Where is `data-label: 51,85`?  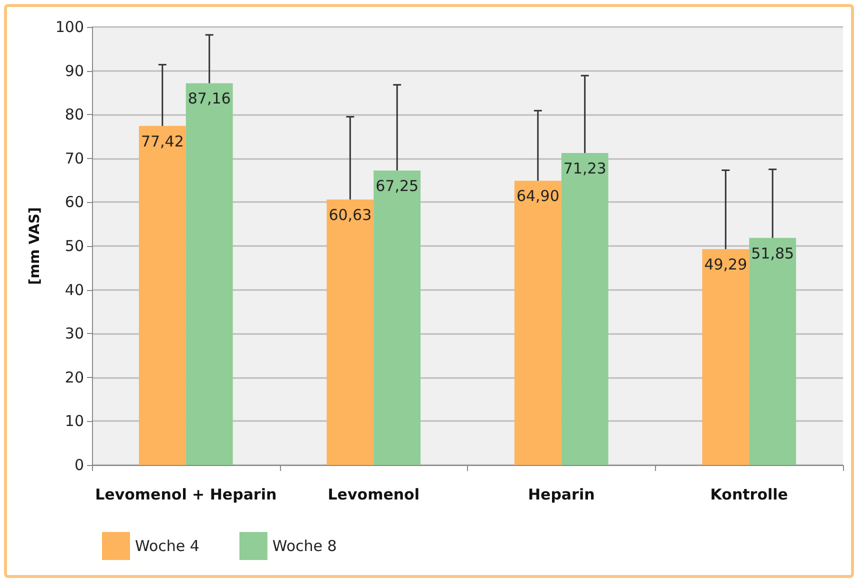 data-label: 51,85 is located at coordinates (772, 253).